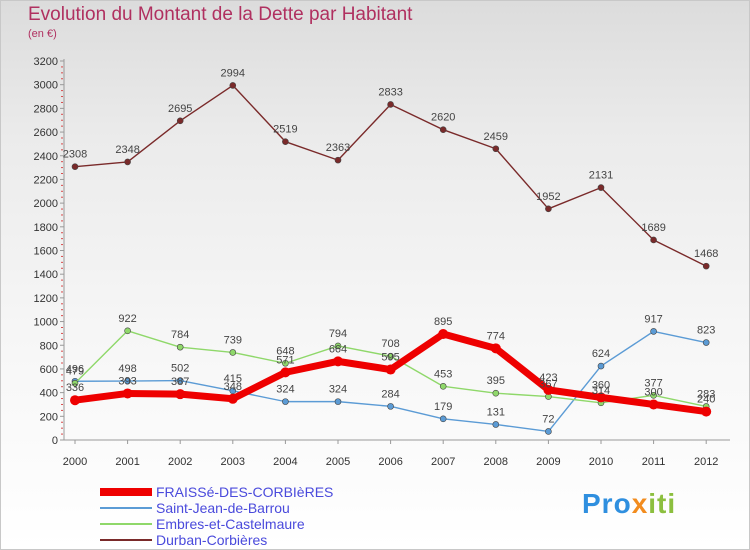  What do you see at coordinates (496, 412) in the screenshot?
I see `data-label: 131` at bounding box center [496, 412].